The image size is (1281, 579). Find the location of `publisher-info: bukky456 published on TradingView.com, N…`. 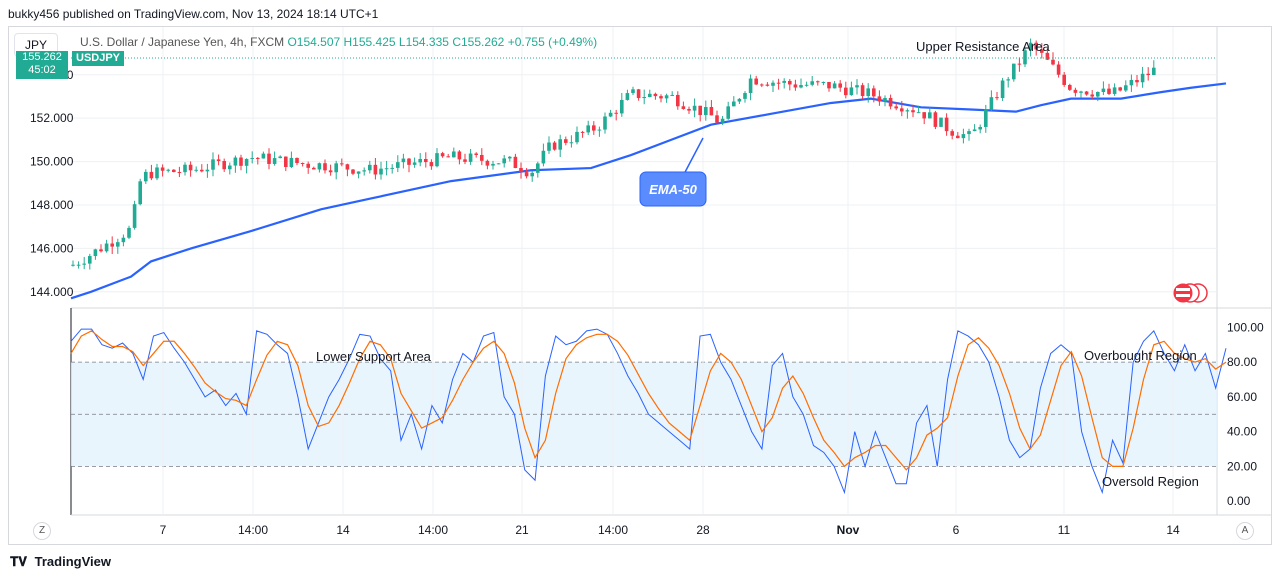

publisher-info: bukky456 published on TradingView.com, N… is located at coordinates (193, 14).